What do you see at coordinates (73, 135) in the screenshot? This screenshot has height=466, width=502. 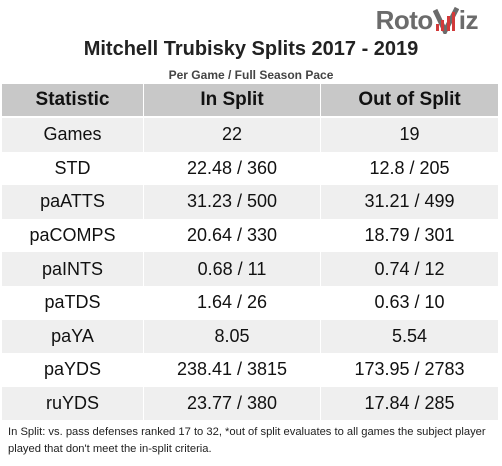 I see `stat-name: Games` at bounding box center [73, 135].